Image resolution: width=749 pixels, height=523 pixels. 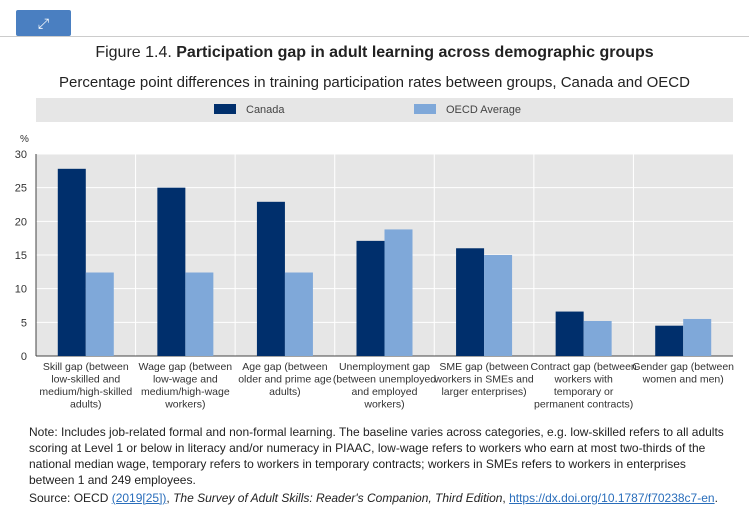 I want to click on x-tick-label: Contract gap (between, so click(x=584, y=367).